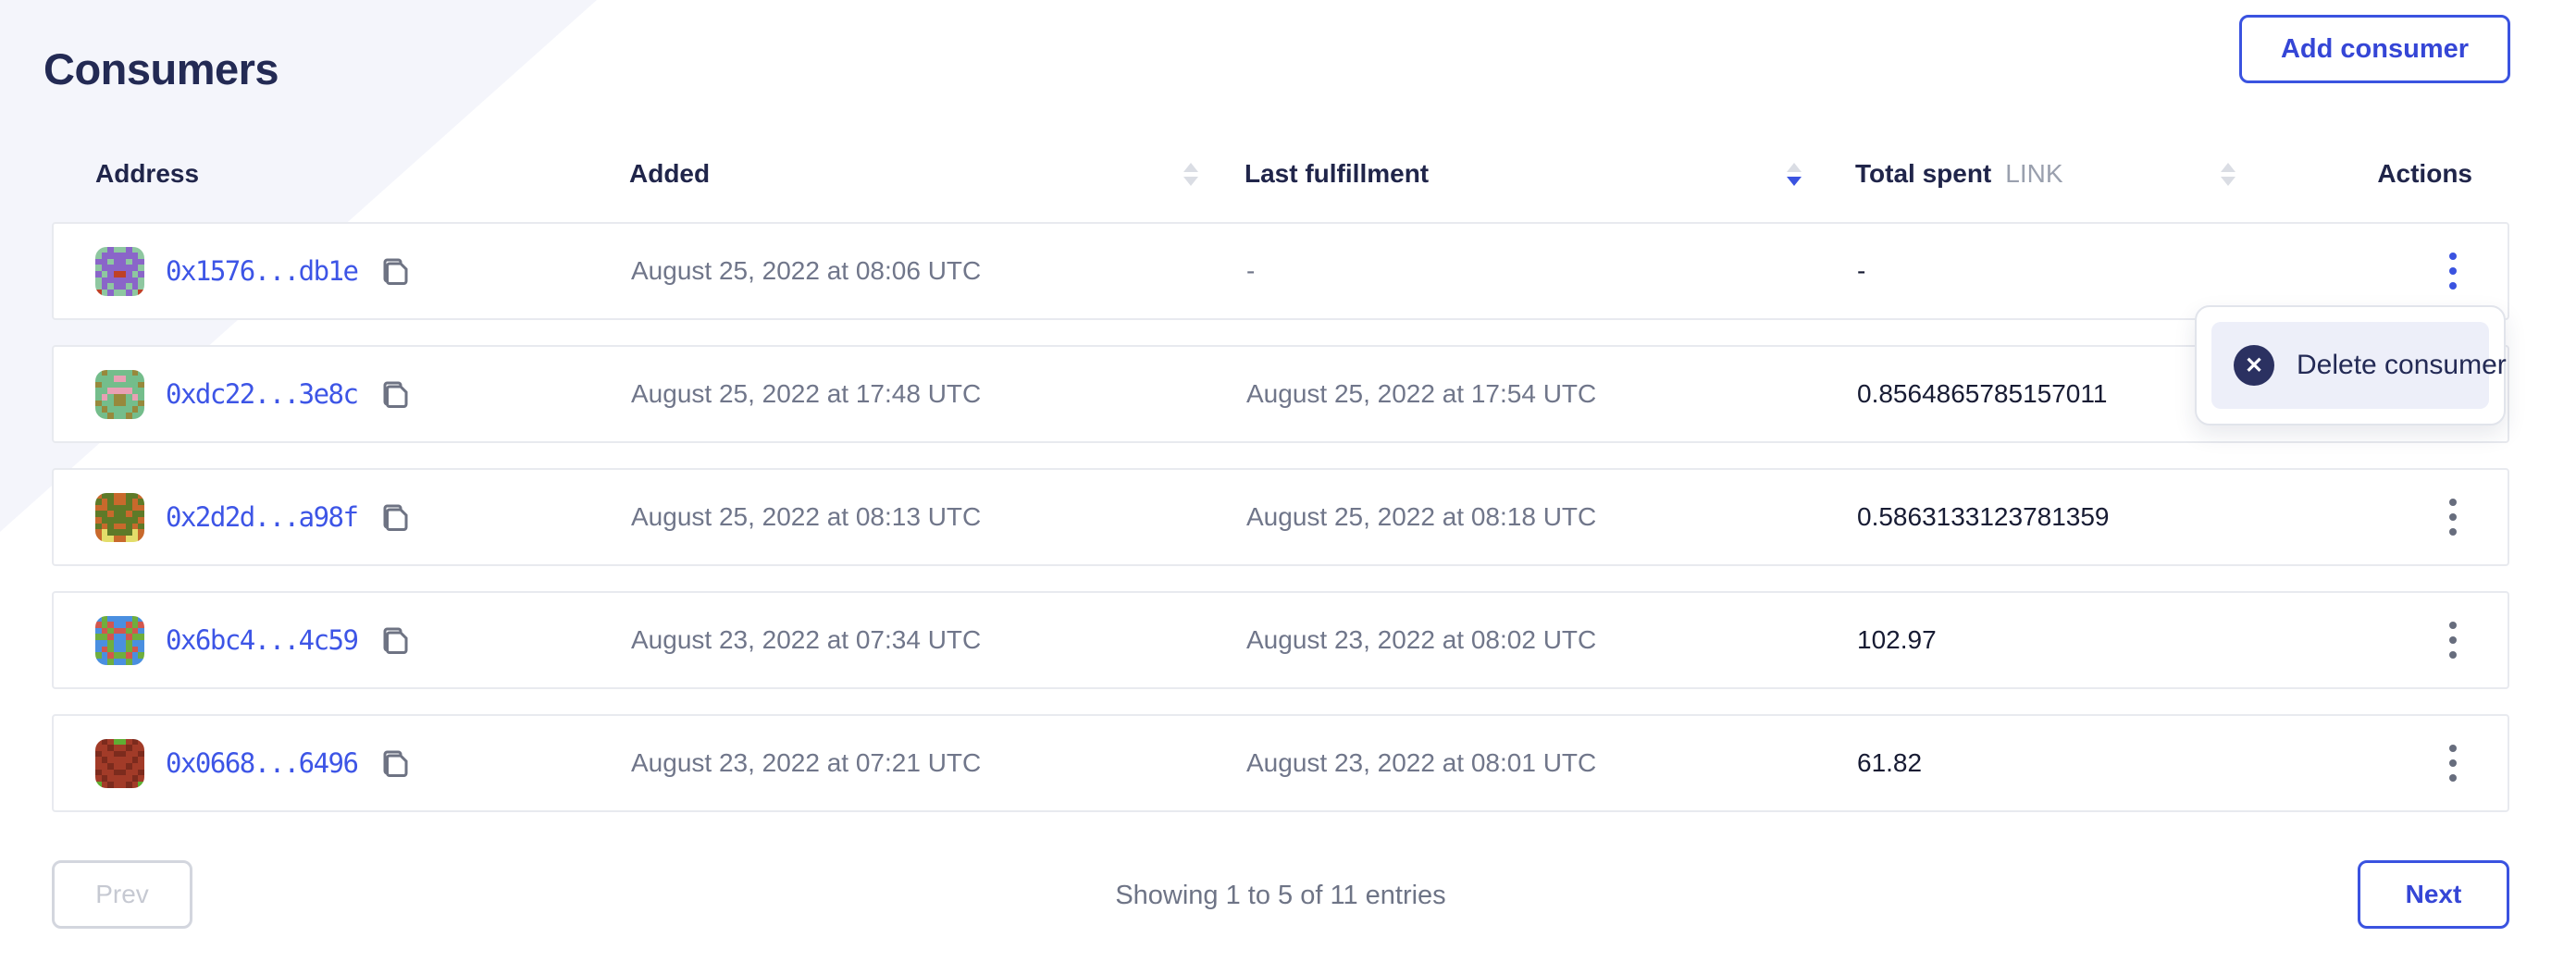  I want to click on last-fulfillment-cell: August 23, 2022 at 08:02 UTC, so click(1543, 640).